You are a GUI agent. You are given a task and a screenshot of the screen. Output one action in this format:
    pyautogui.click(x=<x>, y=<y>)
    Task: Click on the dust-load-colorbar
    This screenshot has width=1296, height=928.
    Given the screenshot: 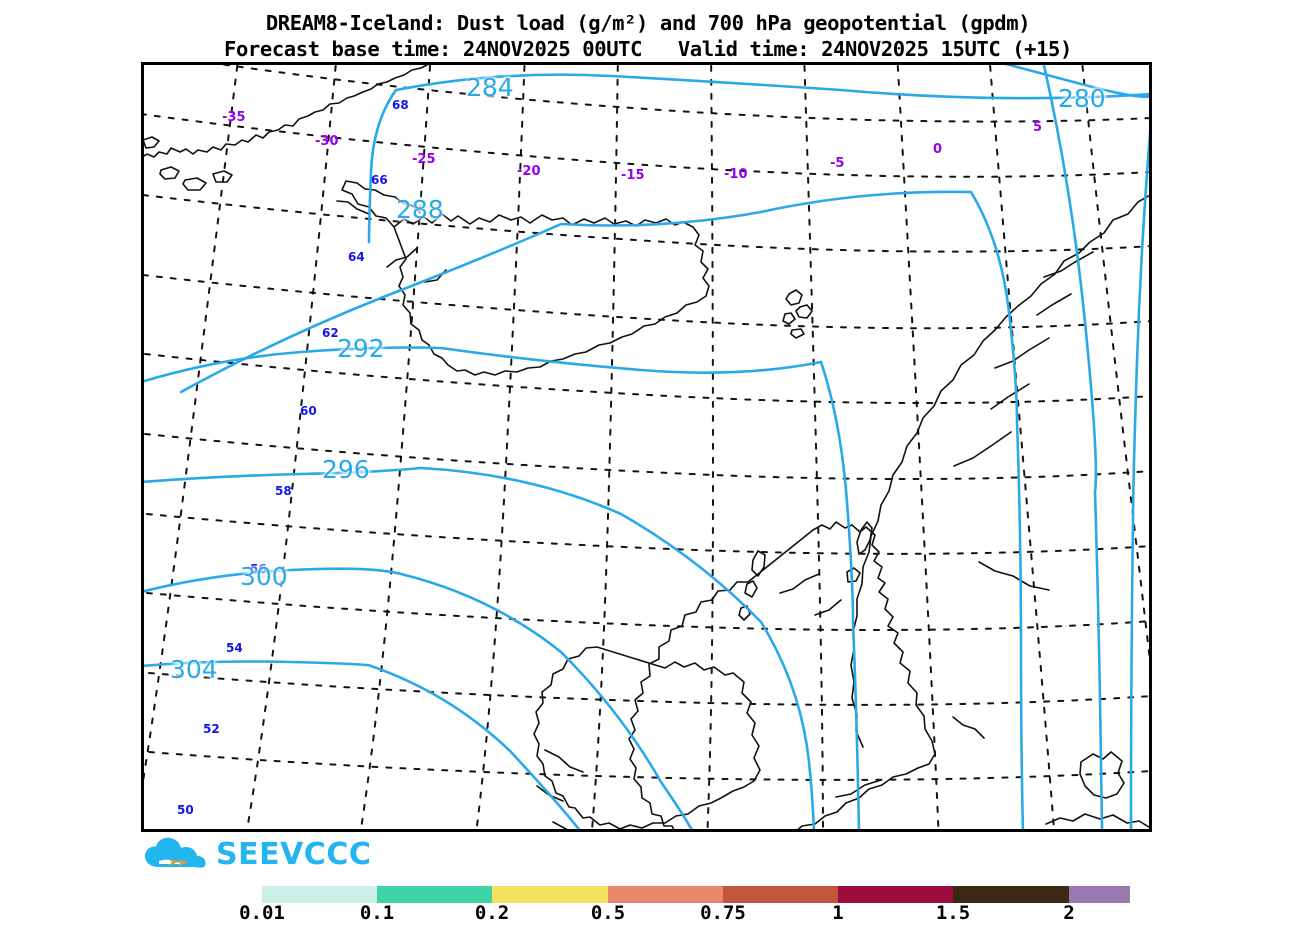 What is the action you would take?
    pyautogui.click(x=696, y=894)
    